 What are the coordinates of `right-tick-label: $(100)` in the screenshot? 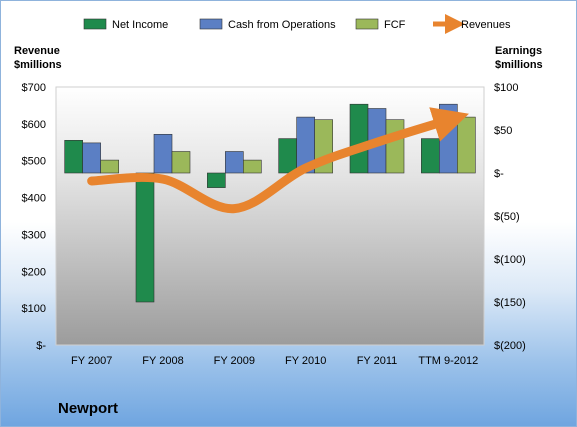 It's located at (510, 260).